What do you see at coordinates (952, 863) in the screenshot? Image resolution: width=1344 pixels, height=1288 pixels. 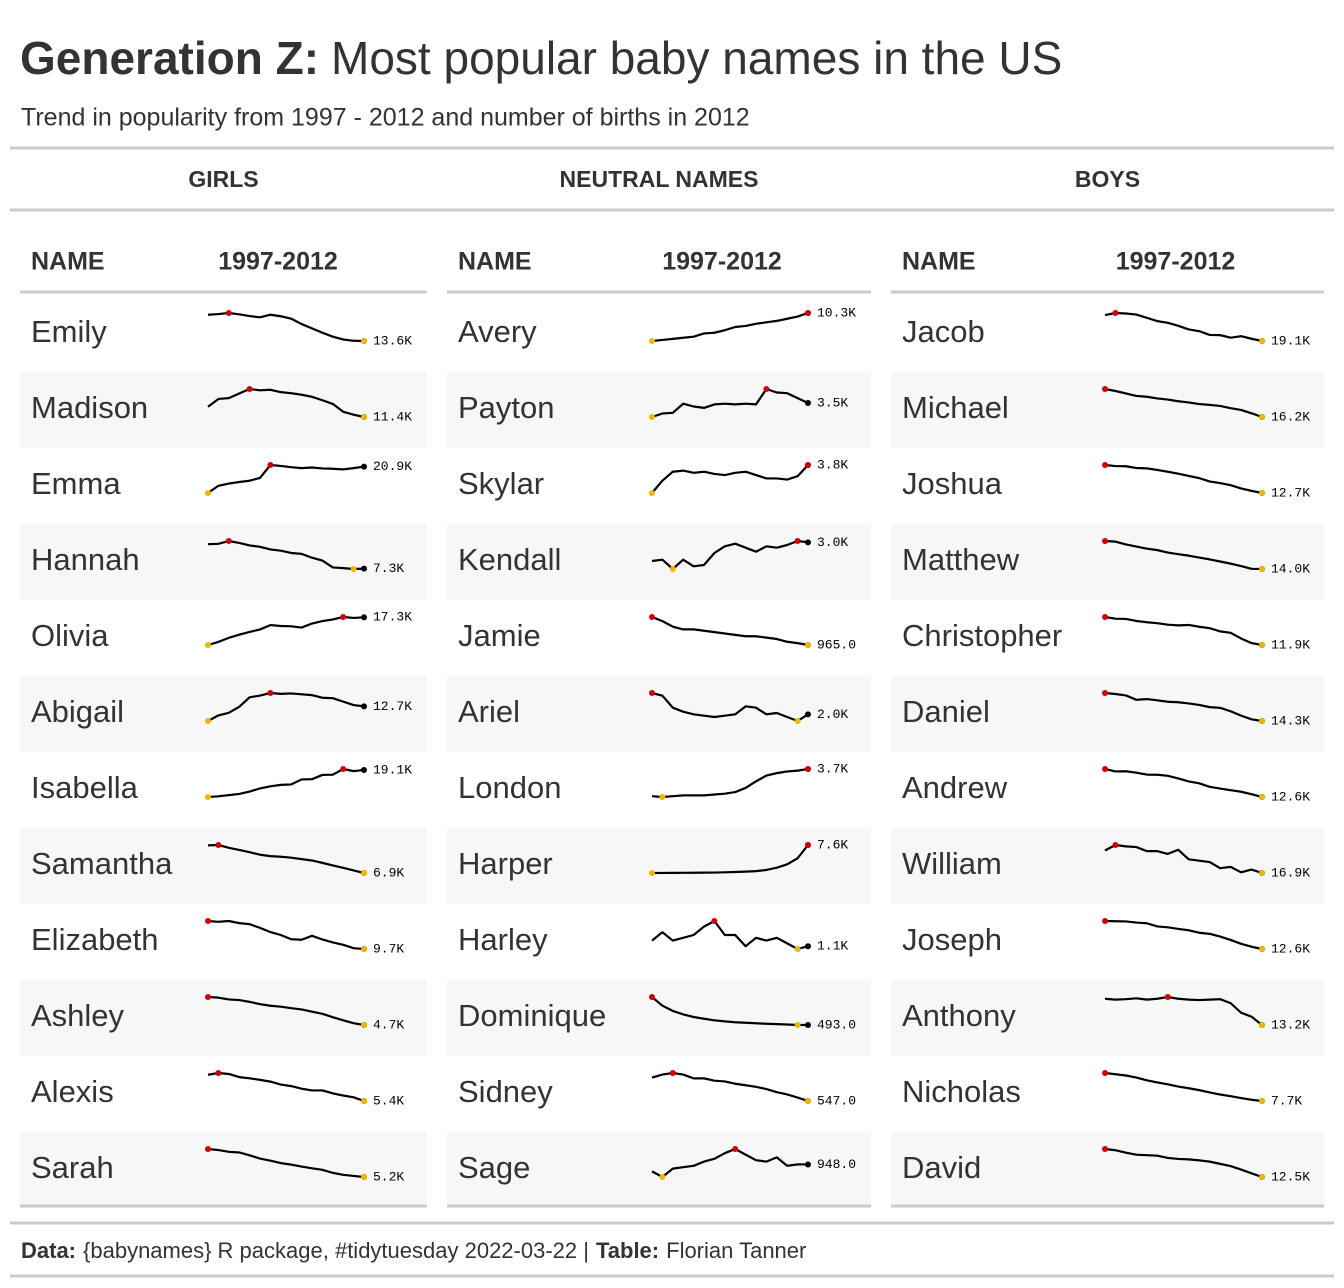 I see `name: William` at bounding box center [952, 863].